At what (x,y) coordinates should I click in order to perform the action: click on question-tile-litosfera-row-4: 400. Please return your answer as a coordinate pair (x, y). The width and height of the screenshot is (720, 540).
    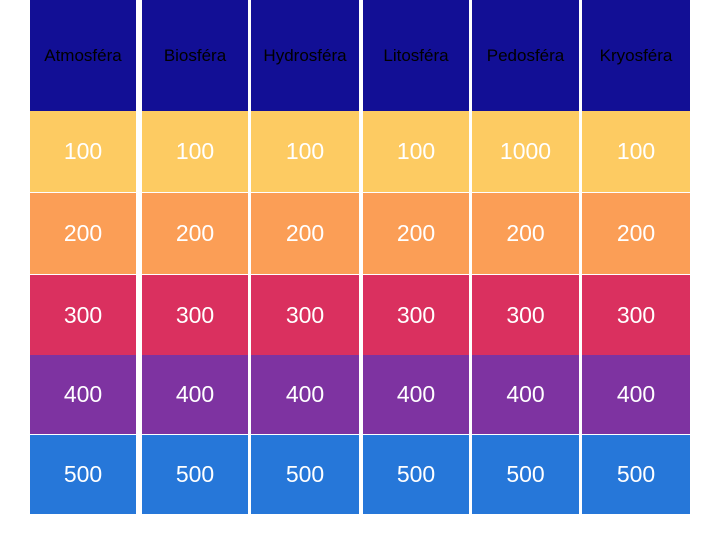
    Looking at the image, I should click on (416, 394).